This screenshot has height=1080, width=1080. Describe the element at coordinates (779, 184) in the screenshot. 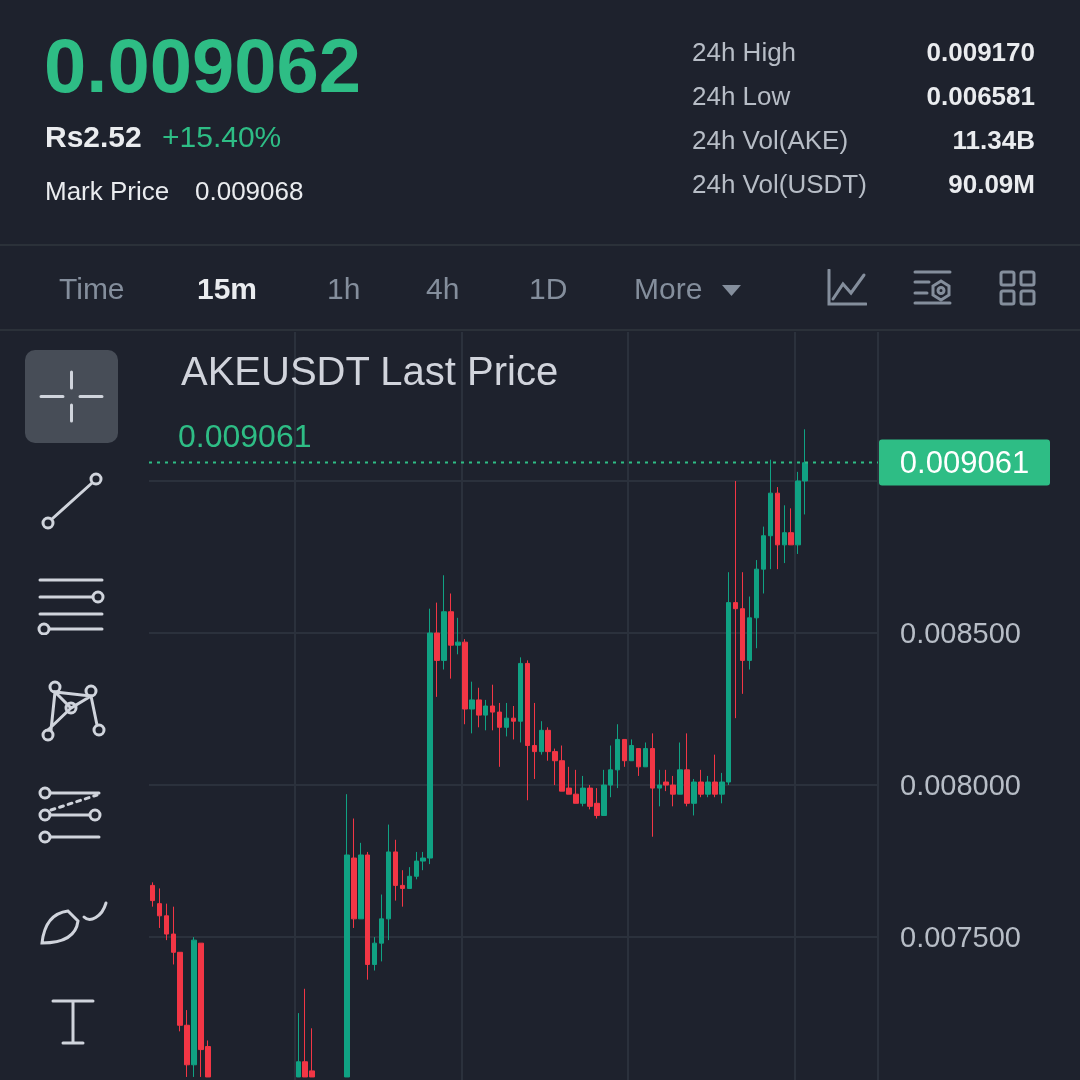

I see `text: 24h Vol(USDT)` at that location.